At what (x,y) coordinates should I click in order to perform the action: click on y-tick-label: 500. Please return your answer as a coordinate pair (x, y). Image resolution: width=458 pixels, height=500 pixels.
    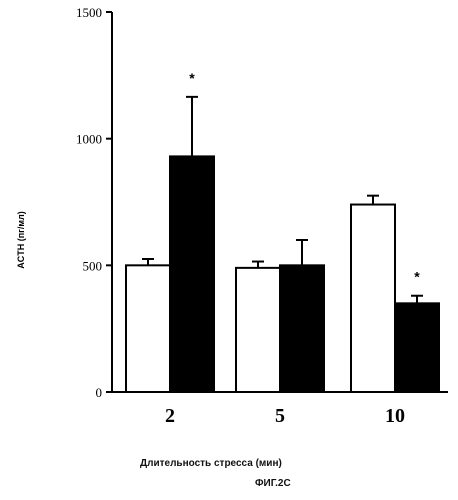
    Looking at the image, I should click on (93, 265).